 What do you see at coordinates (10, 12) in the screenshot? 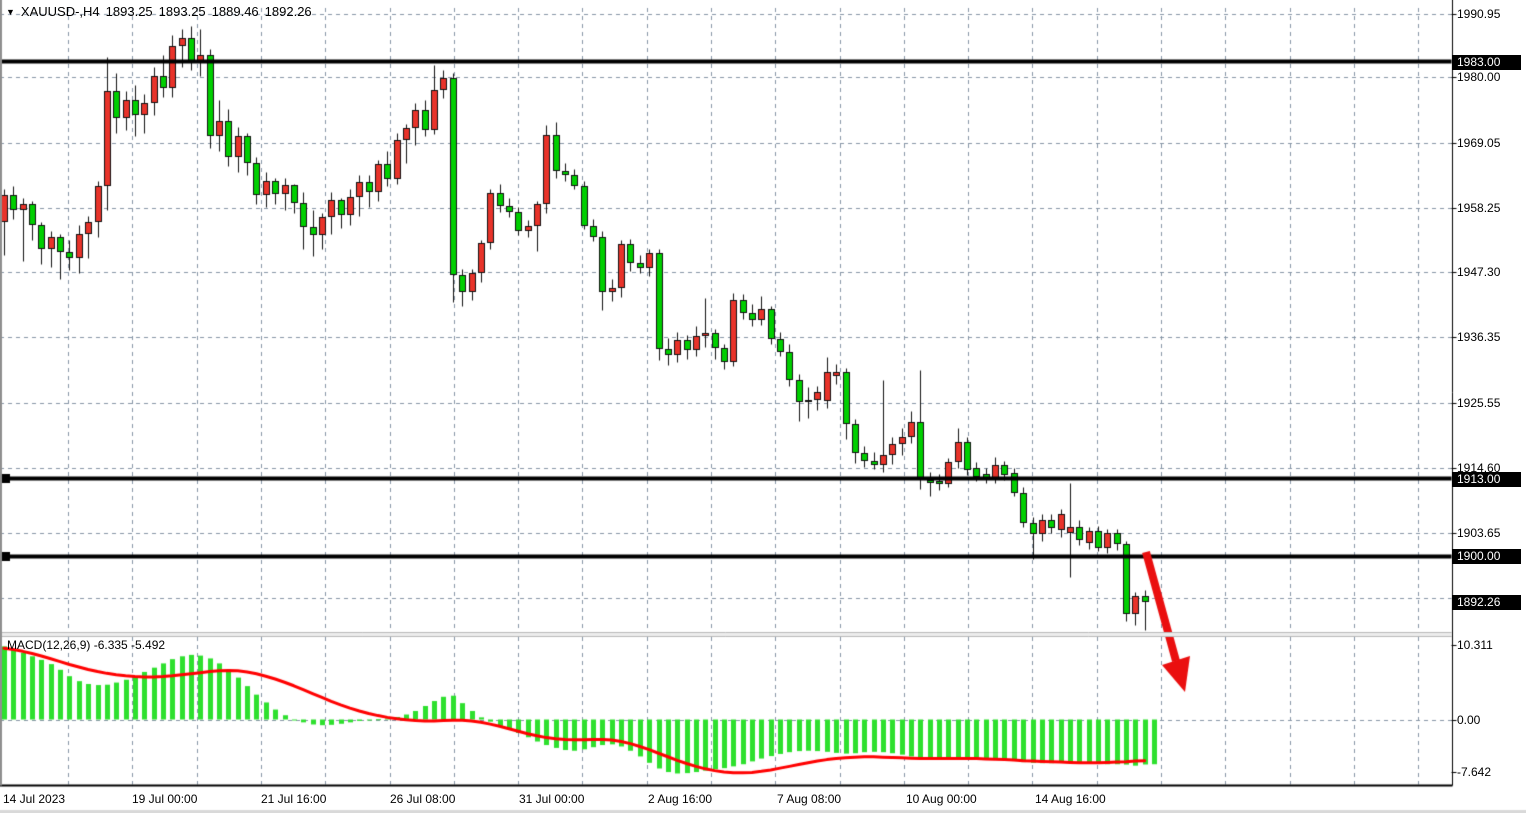
I see `symbol-dropdown-icon: ▼` at bounding box center [10, 12].